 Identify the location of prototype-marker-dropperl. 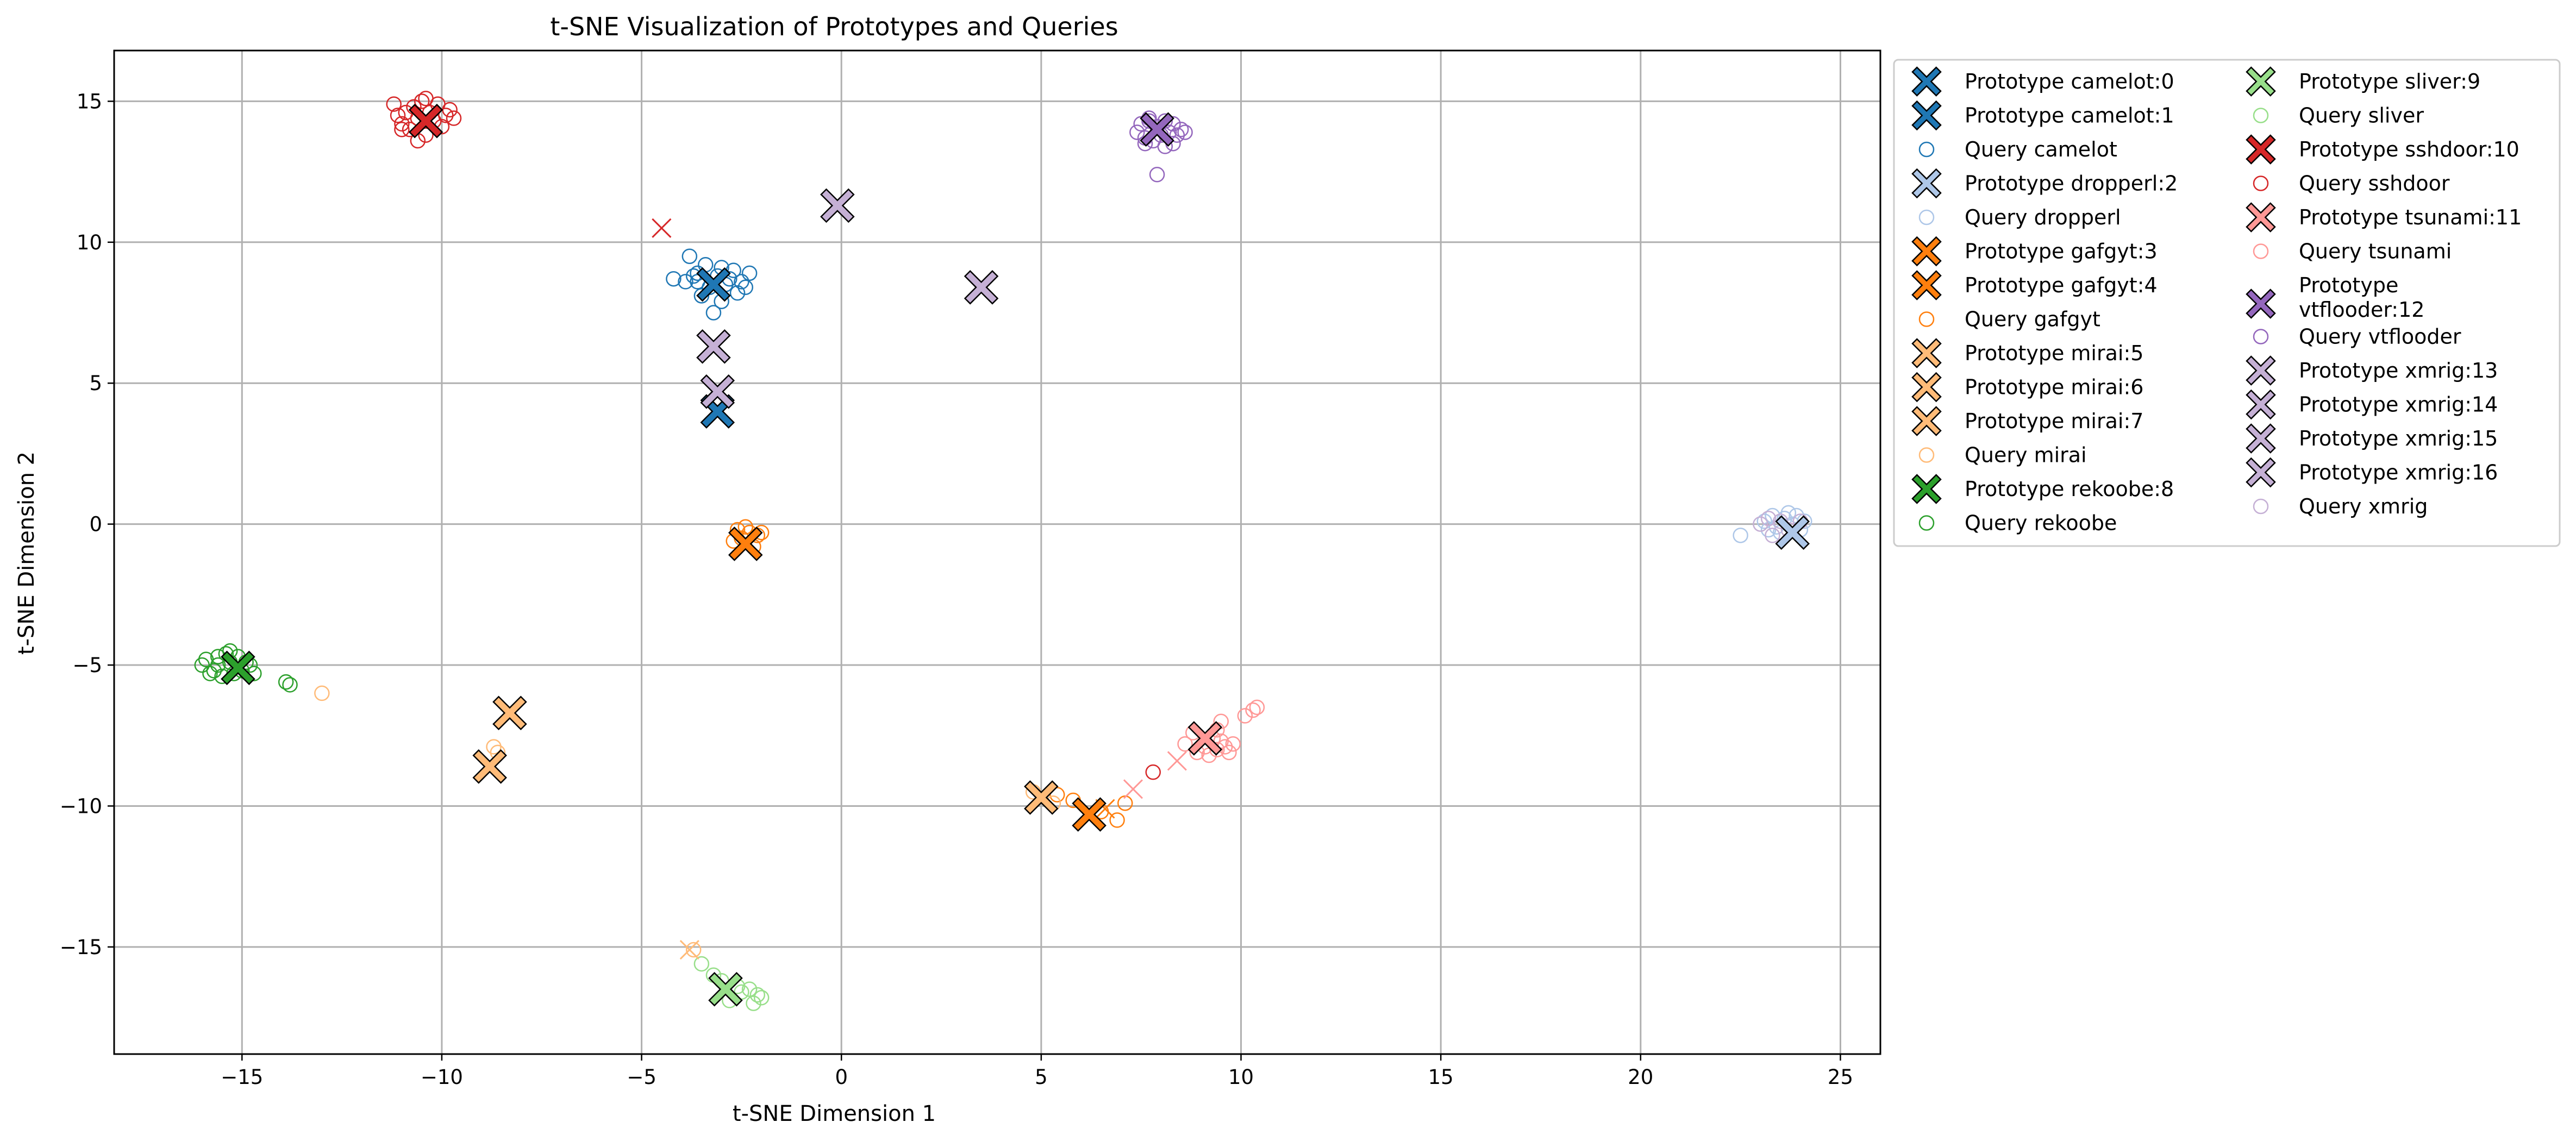
(1792, 532).